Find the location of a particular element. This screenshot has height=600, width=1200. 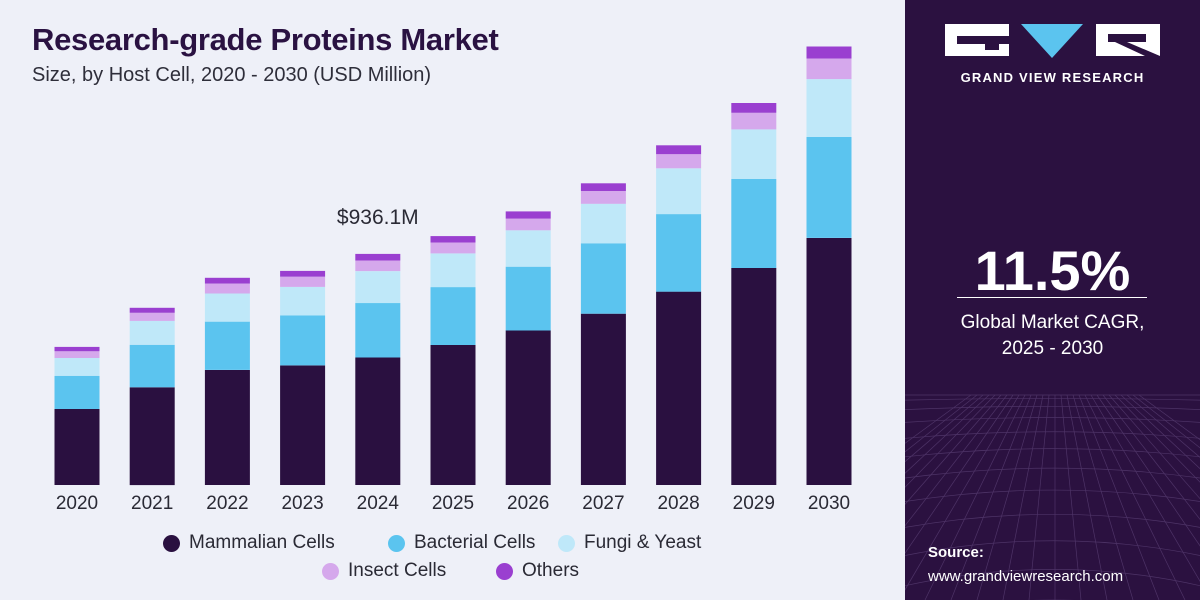

bar-segment-2029-insect-cells is located at coordinates (754, 121).